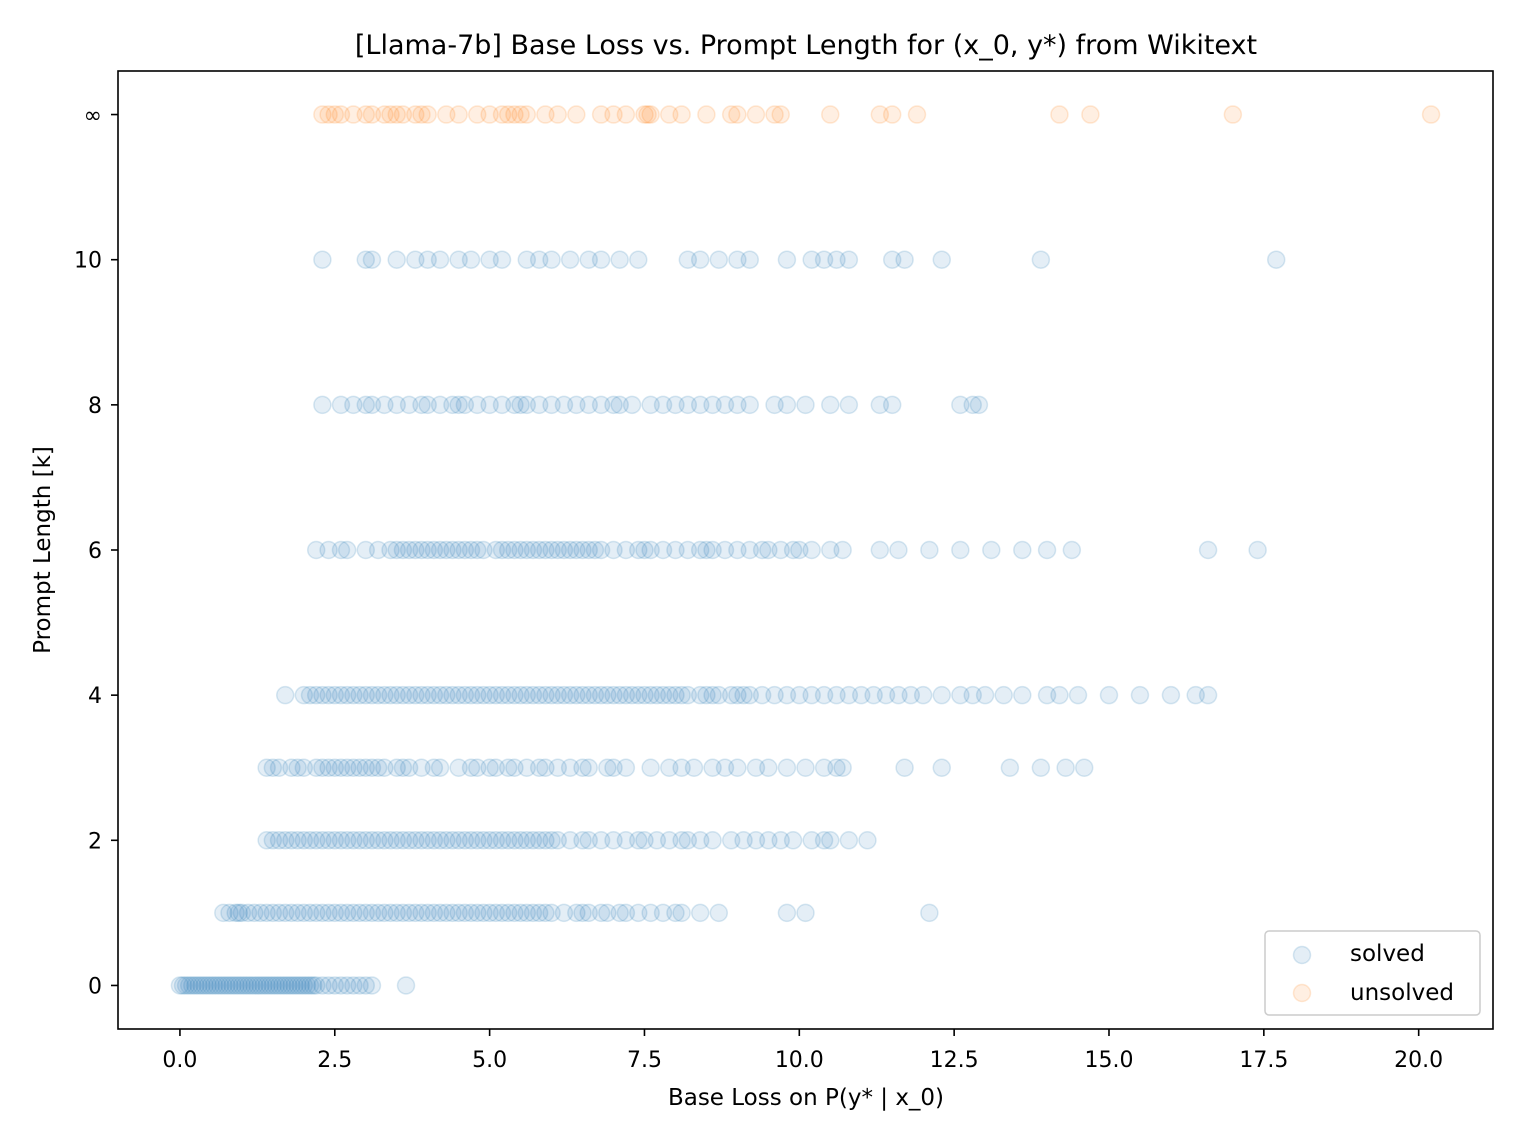  What do you see at coordinates (489, 1060) in the screenshot?
I see `x-tick-label: 5.0` at bounding box center [489, 1060].